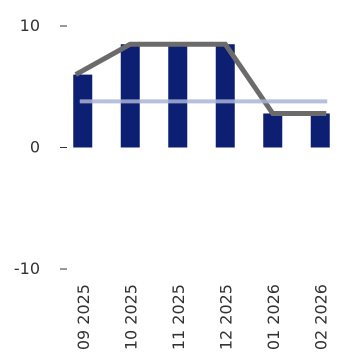 This screenshot has width=358, height=356. I want to click on x-tick-label: 02 2026, so click(320, 317).